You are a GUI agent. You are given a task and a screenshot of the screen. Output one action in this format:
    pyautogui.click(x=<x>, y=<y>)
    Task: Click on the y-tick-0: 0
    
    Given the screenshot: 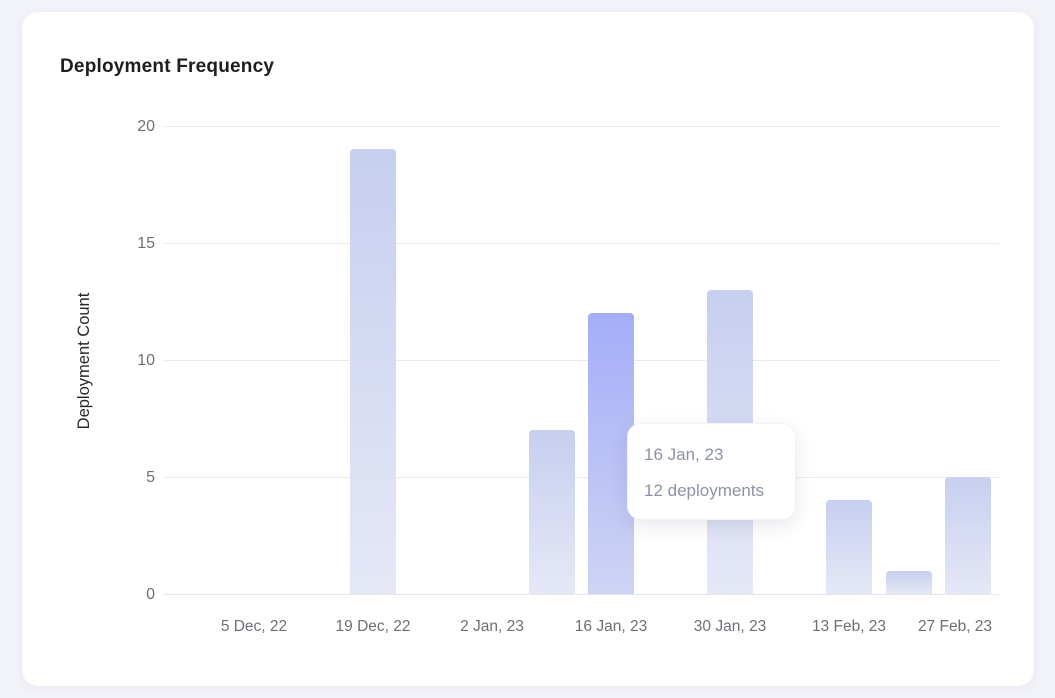 What is the action you would take?
    pyautogui.click(x=150, y=594)
    